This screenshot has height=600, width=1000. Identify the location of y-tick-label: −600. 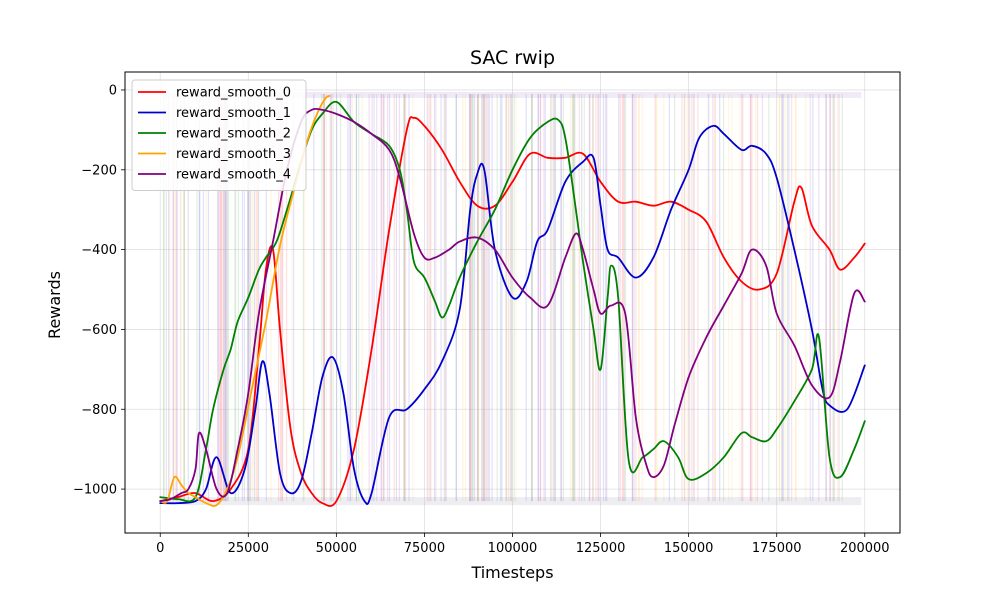
(99, 330).